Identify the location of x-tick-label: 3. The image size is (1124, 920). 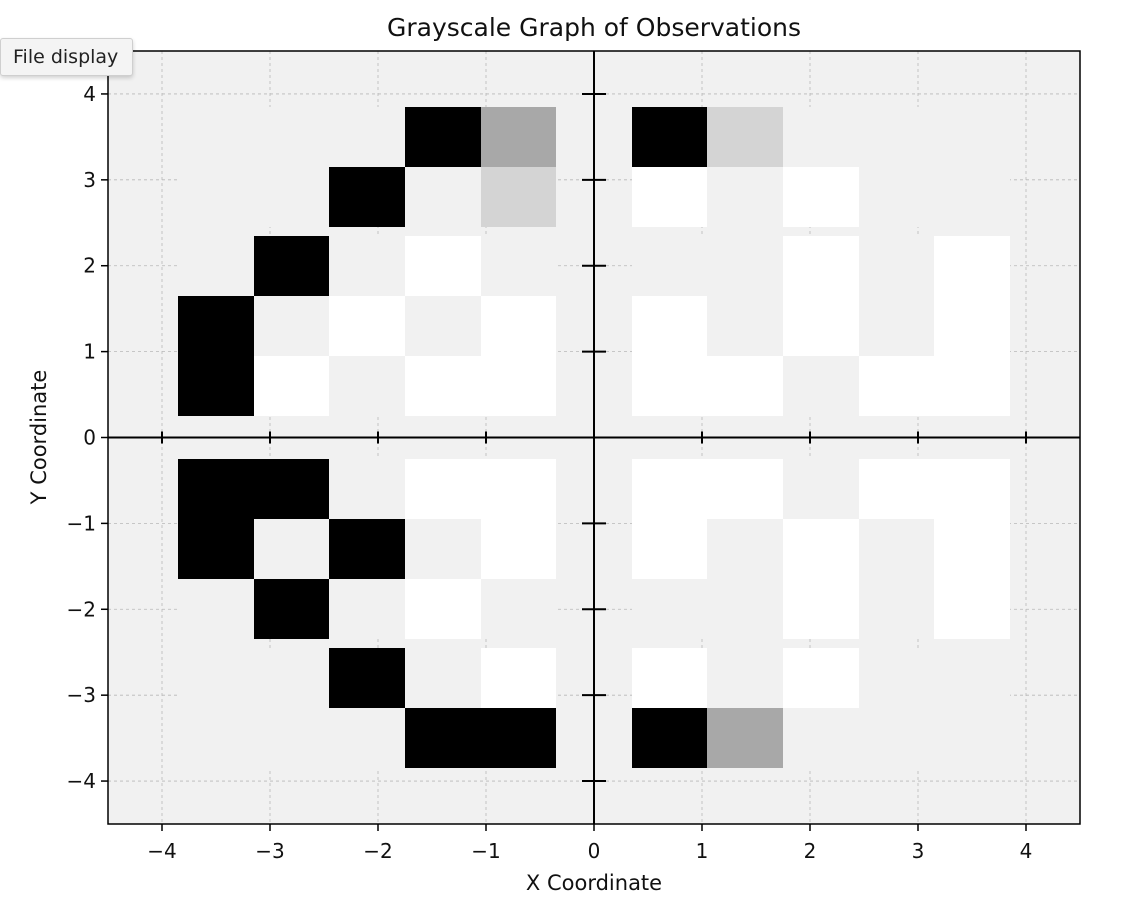
(918, 851).